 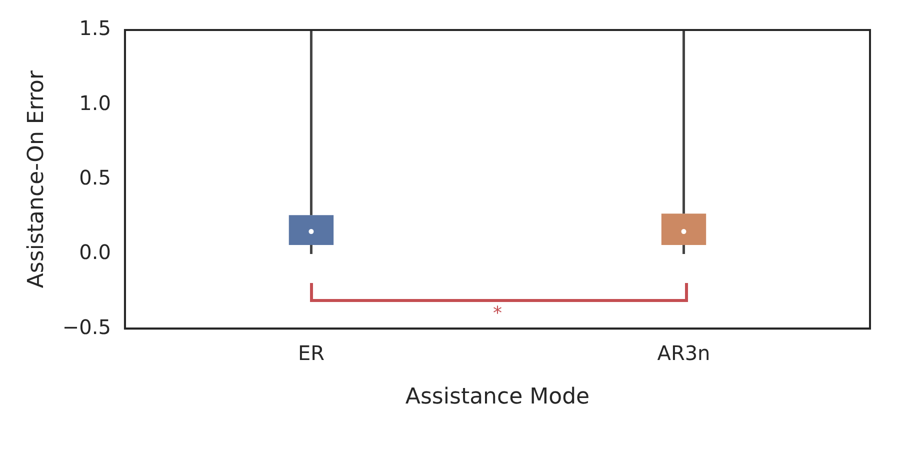 I want to click on y-tick-label: 1.5, so click(x=95, y=28).